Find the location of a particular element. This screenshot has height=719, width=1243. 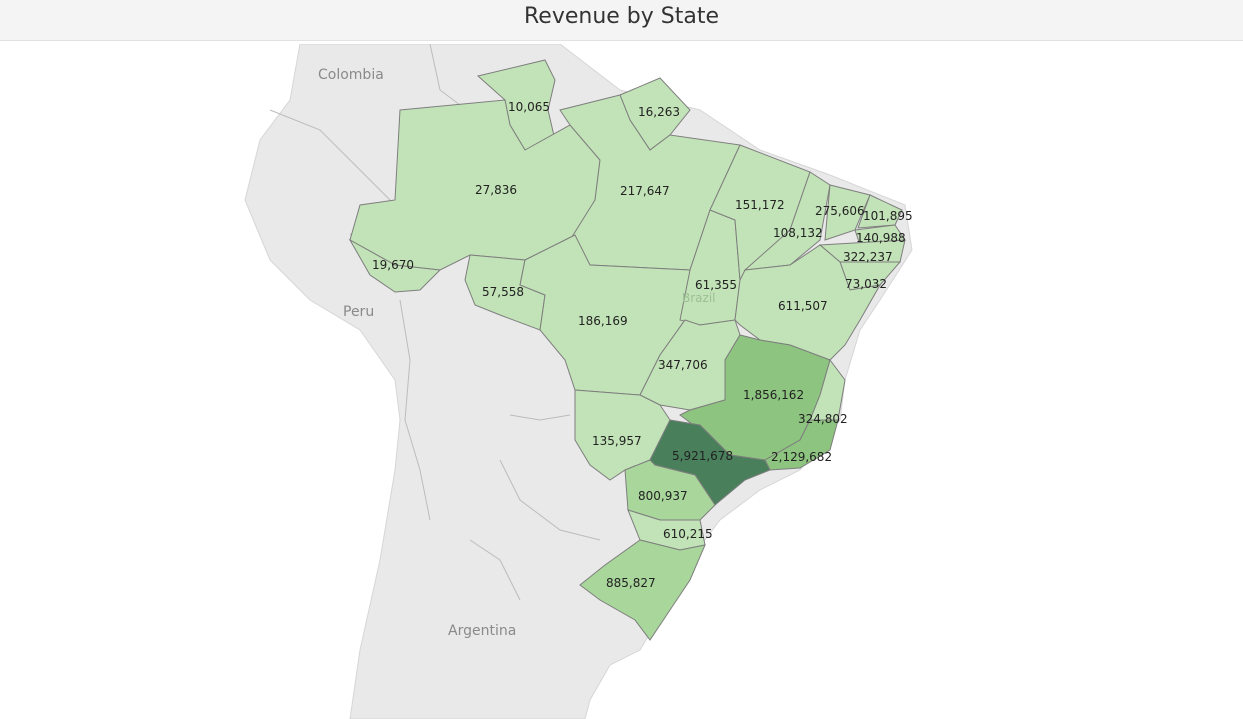

state-rio-grande-do-sul is located at coordinates (642, 590).